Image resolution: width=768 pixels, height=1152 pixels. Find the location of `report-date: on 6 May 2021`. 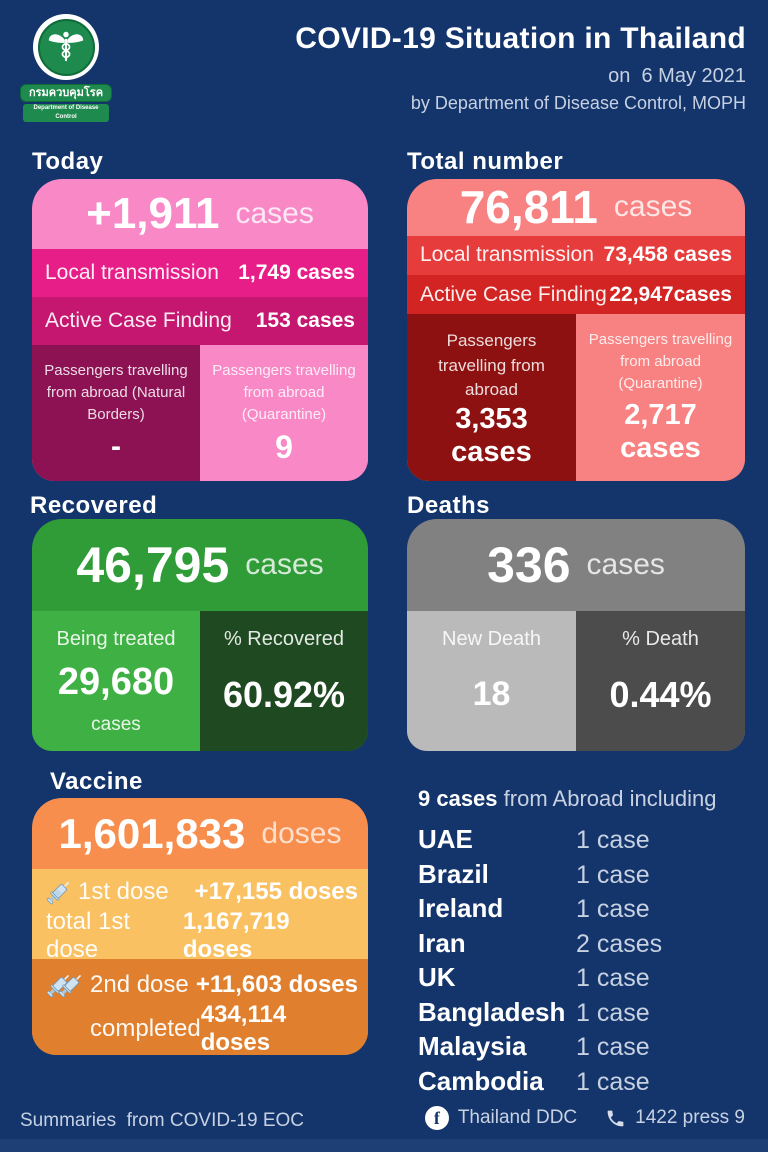

report-date: on 6 May 2021 is located at coordinates (677, 76).